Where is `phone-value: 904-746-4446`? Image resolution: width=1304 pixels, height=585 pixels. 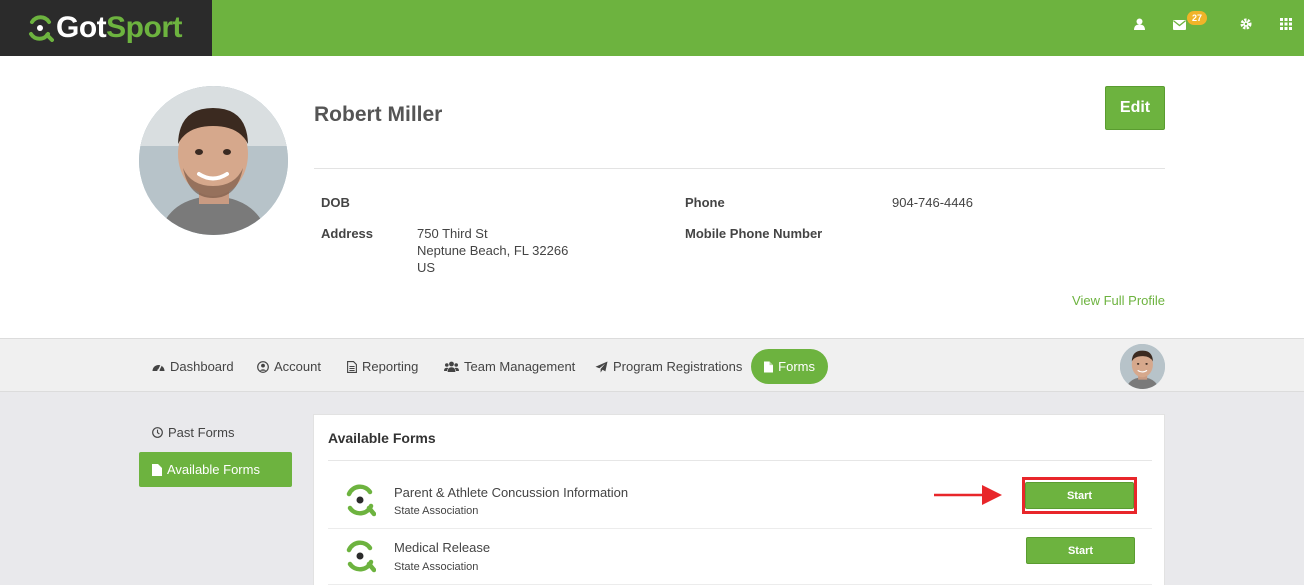
phone-value: 904-746-4446 is located at coordinates (932, 202).